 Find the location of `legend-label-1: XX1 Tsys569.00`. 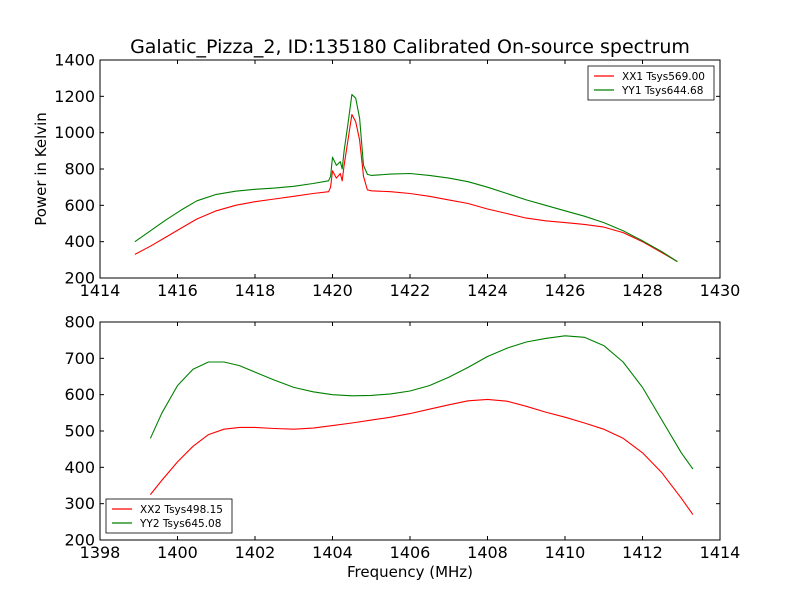

legend-label-1: XX1 Tsys569.00 is located at coordinates (663, 77).